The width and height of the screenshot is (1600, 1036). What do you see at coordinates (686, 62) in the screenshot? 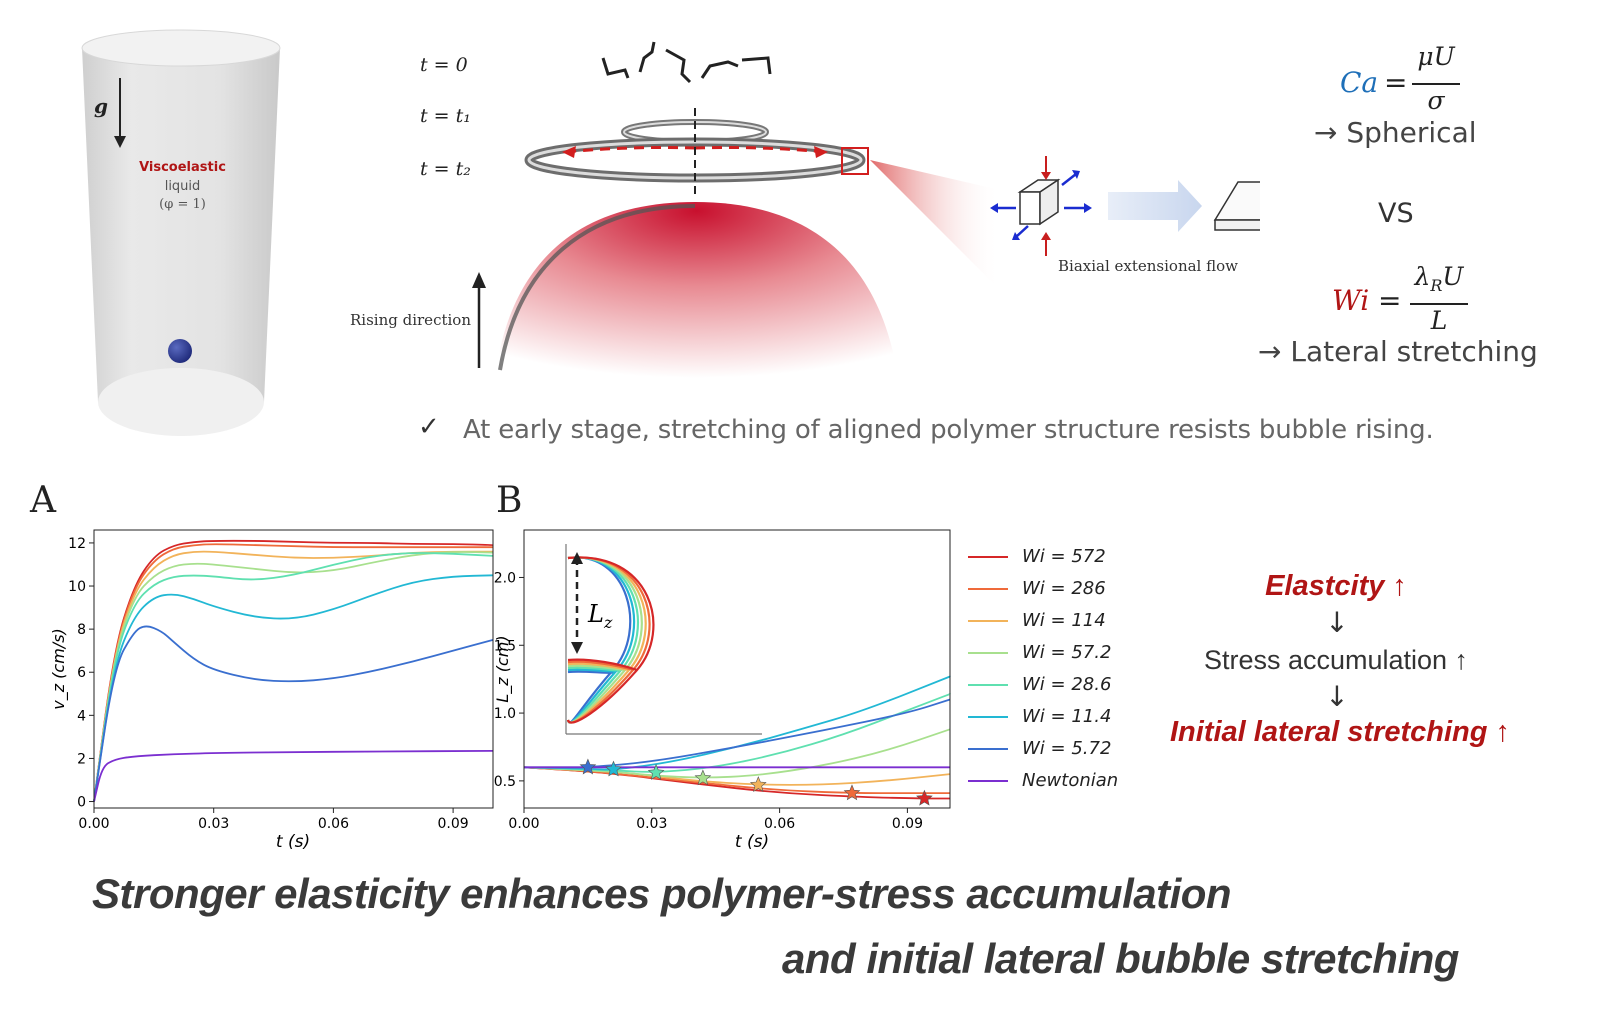
I see `polymer-chains-icon` at bounding box center [686, 62].